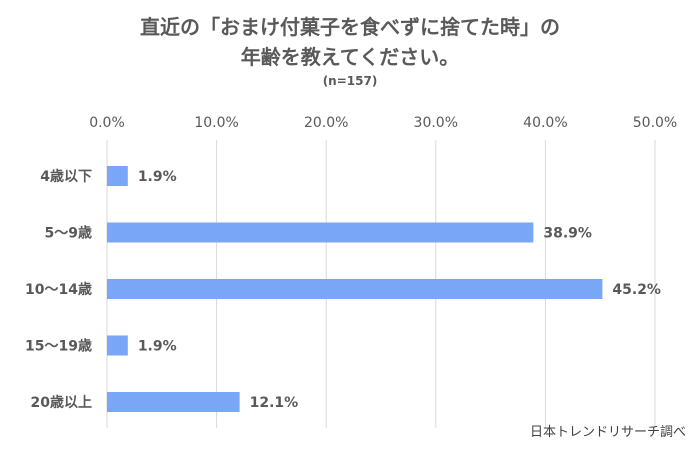 The width and height of the screenshot is (700, 452). I want to click on x-tick-label: 0.0%, so click(107, 123).